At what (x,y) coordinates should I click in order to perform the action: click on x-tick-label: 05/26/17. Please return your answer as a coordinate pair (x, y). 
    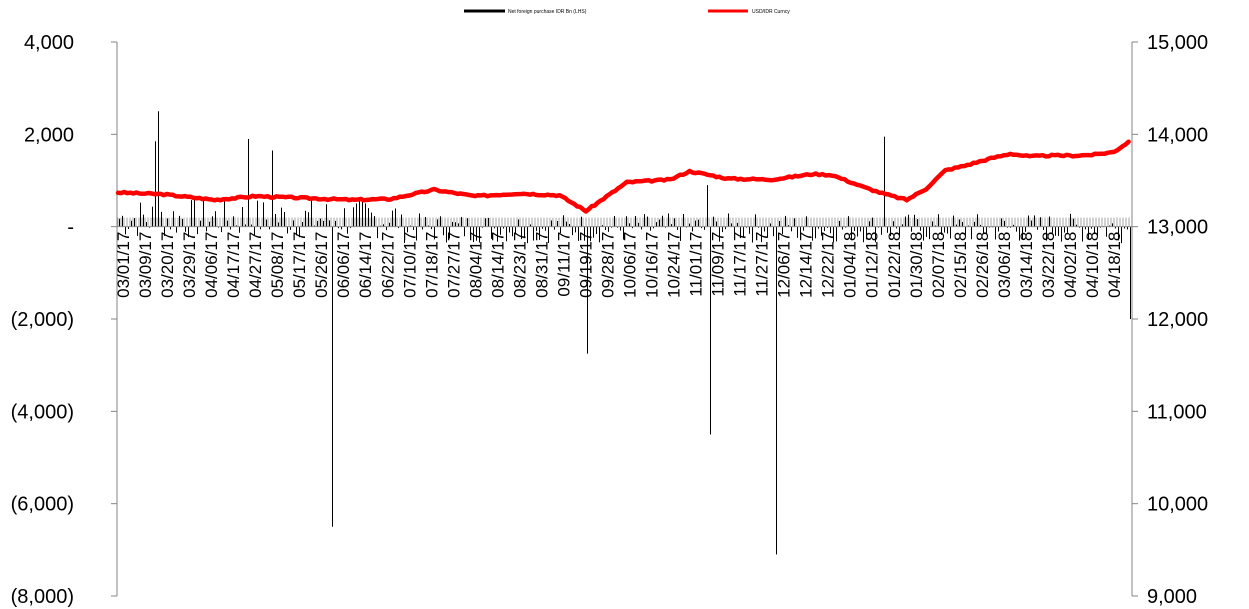
    Looking at the image, I should click on (321, 265).